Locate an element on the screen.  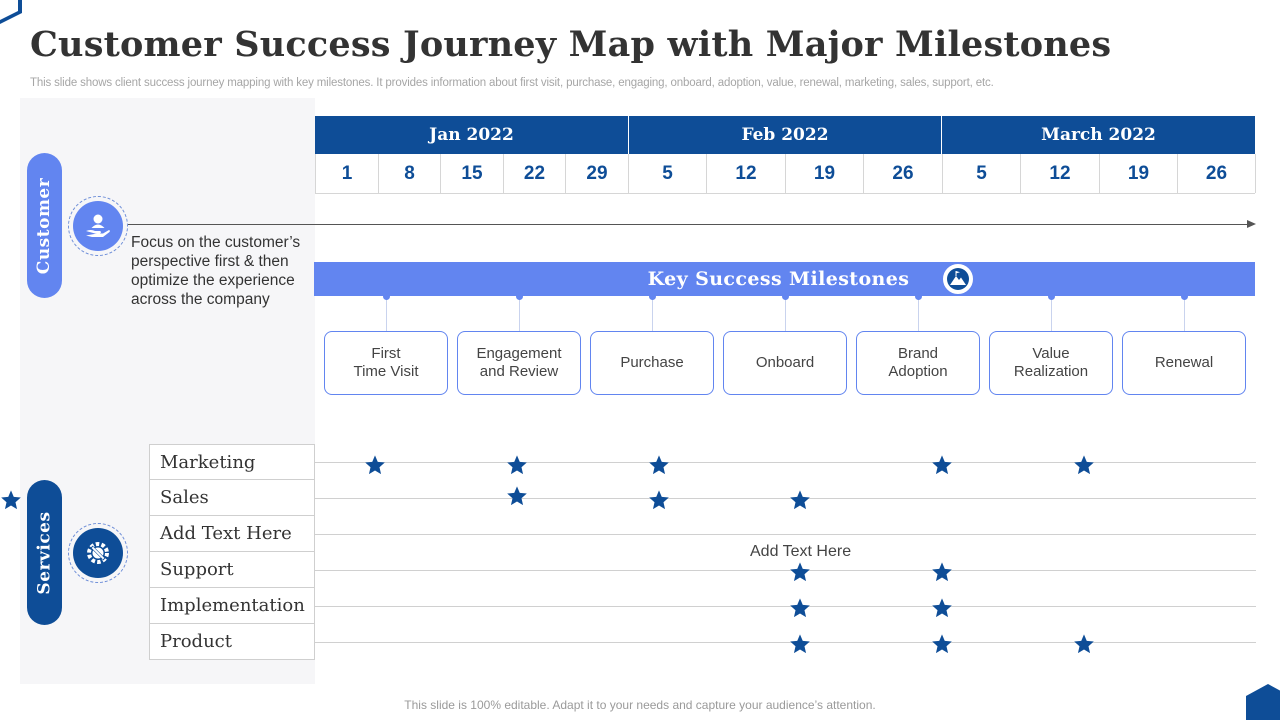
day-cell: 8 is located at coordinates (410, 173).